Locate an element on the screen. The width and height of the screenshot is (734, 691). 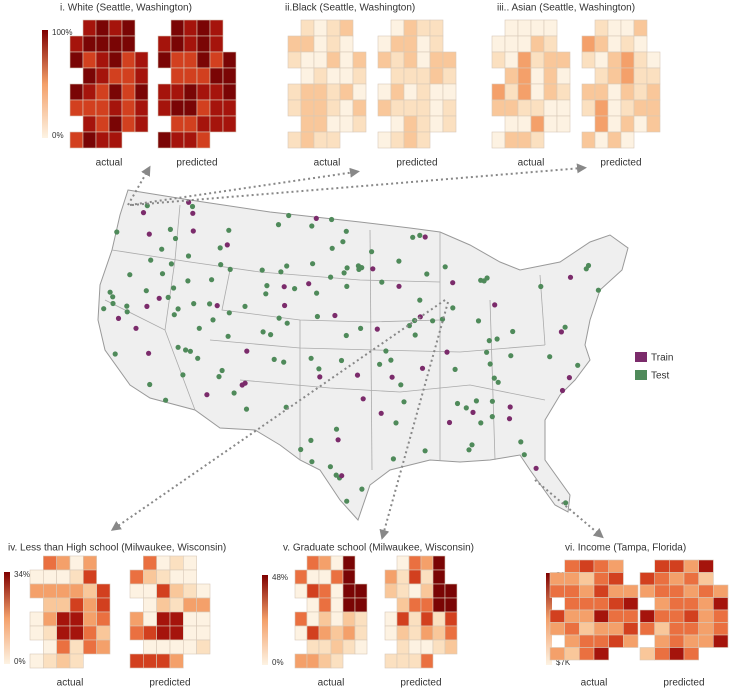
panel-title: i. White (Seattle, Washington) is located at coordinates (126, 8).